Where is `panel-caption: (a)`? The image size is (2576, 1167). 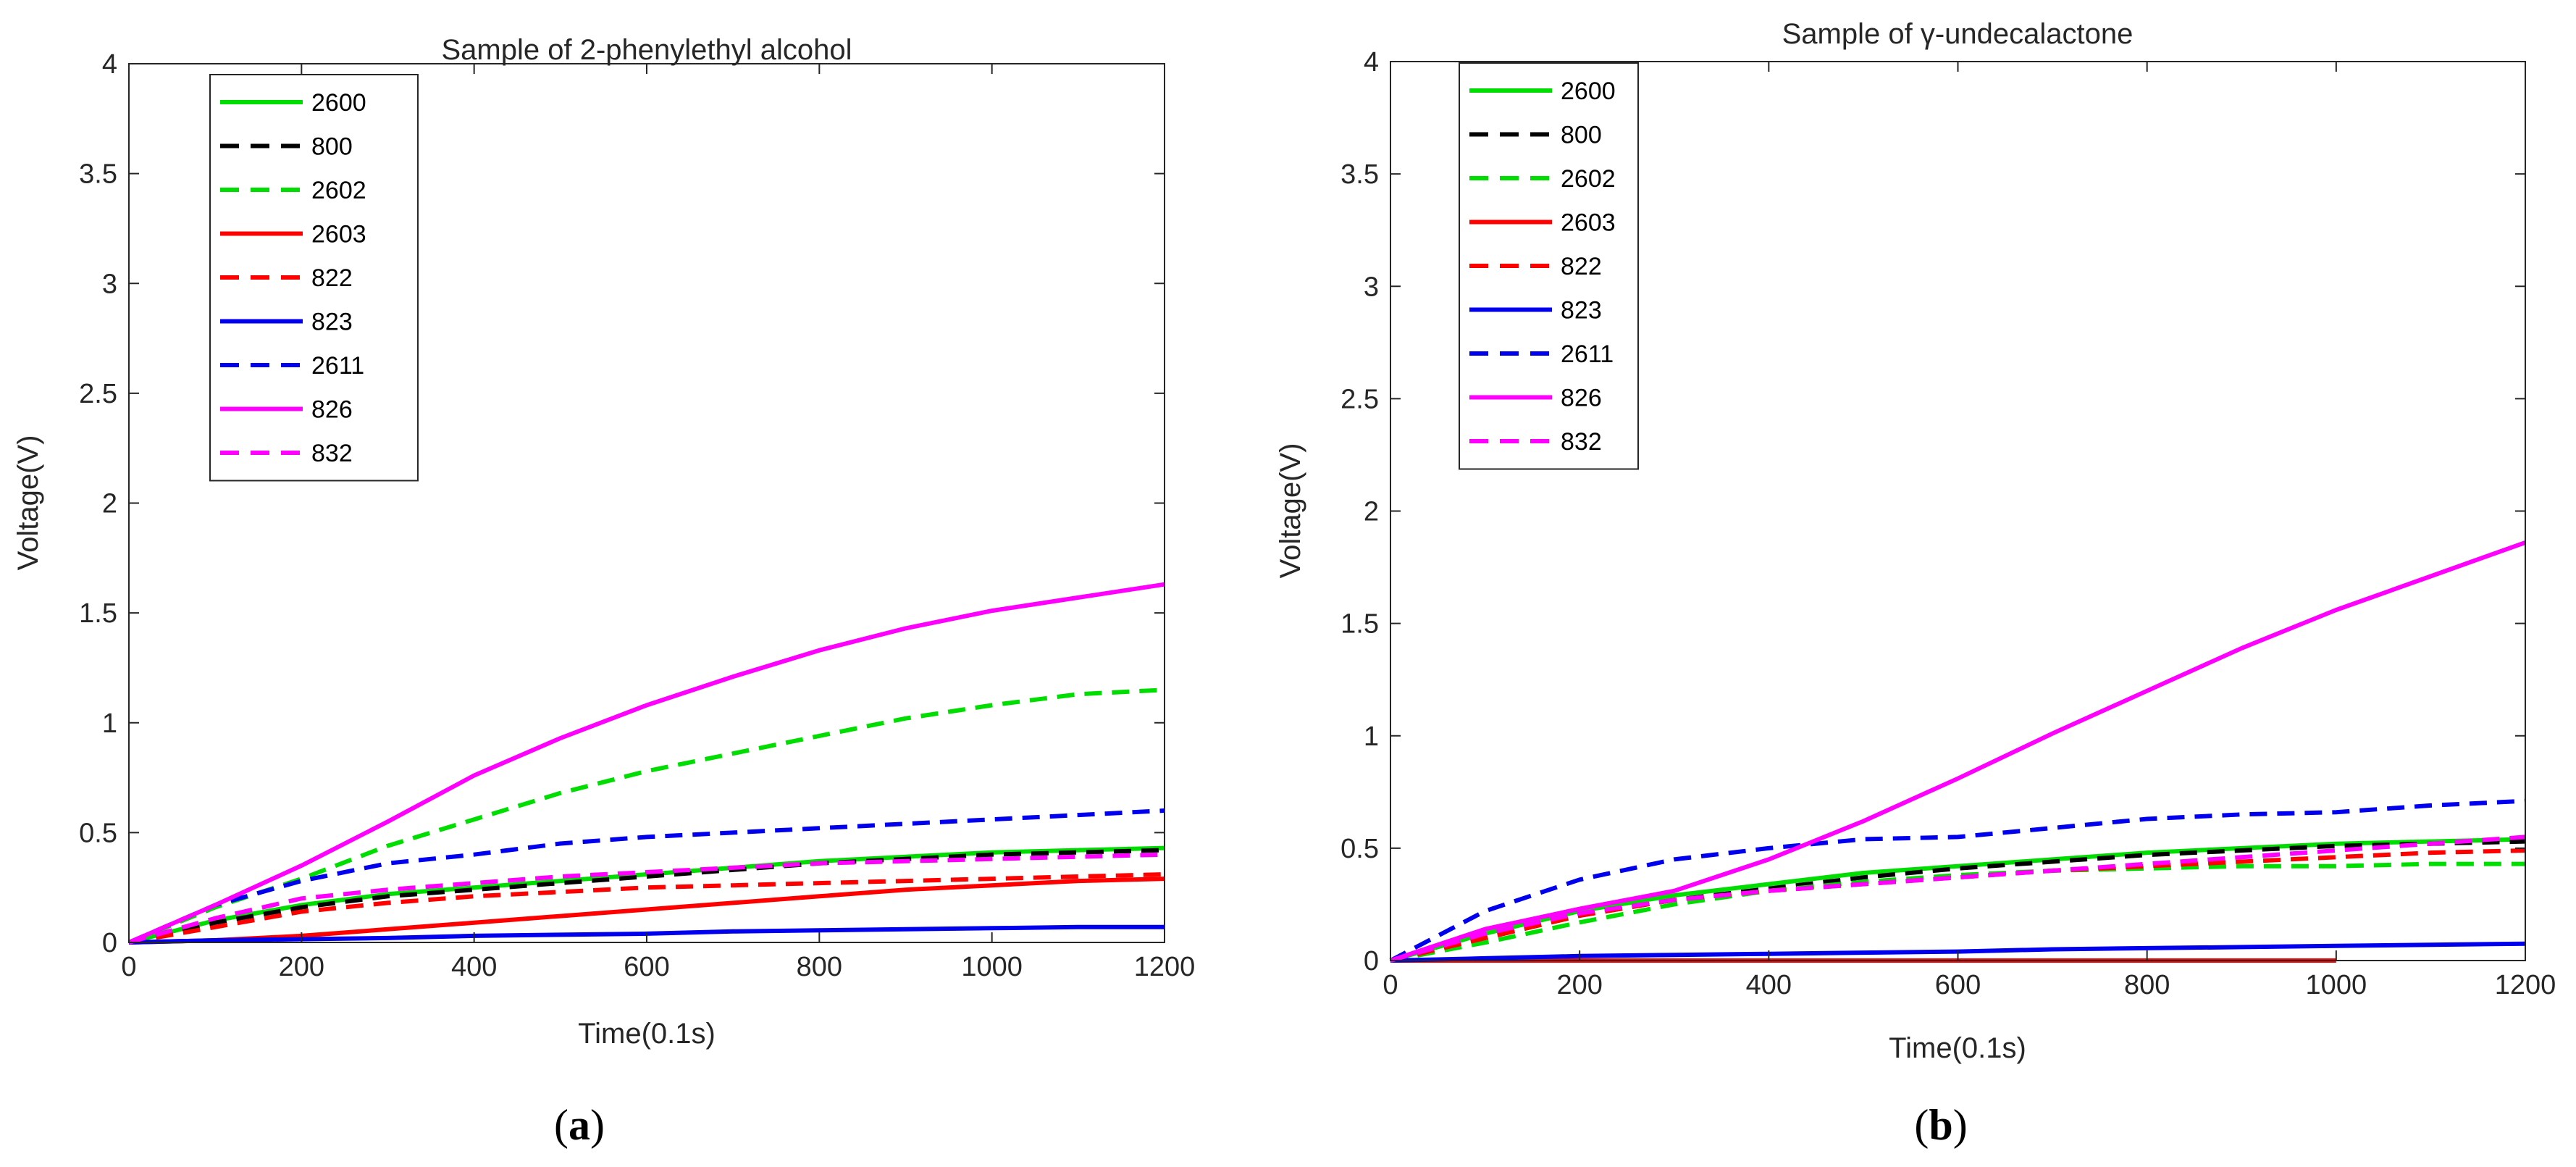
panel-caption: (a) is located at coordinates (579, 1125).